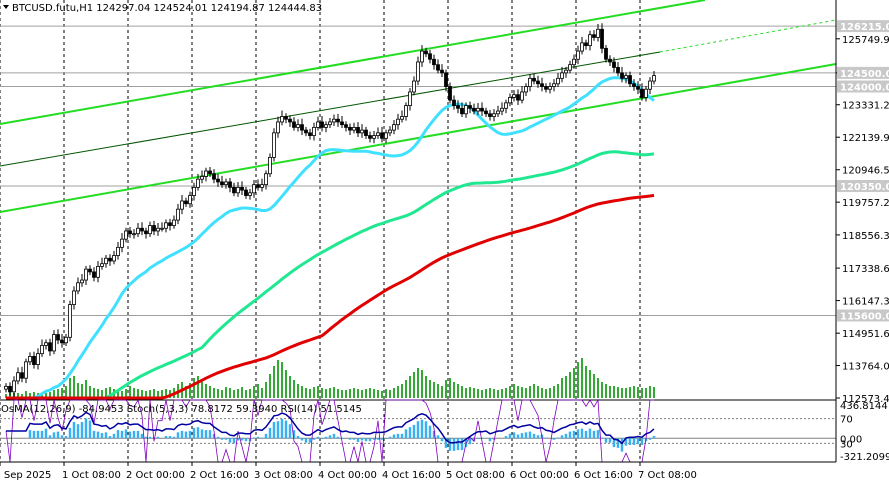 This screenshot has width=889, height=485. I want to click on time-tick-label: 3 Oct 08:00, so click(283, 475).